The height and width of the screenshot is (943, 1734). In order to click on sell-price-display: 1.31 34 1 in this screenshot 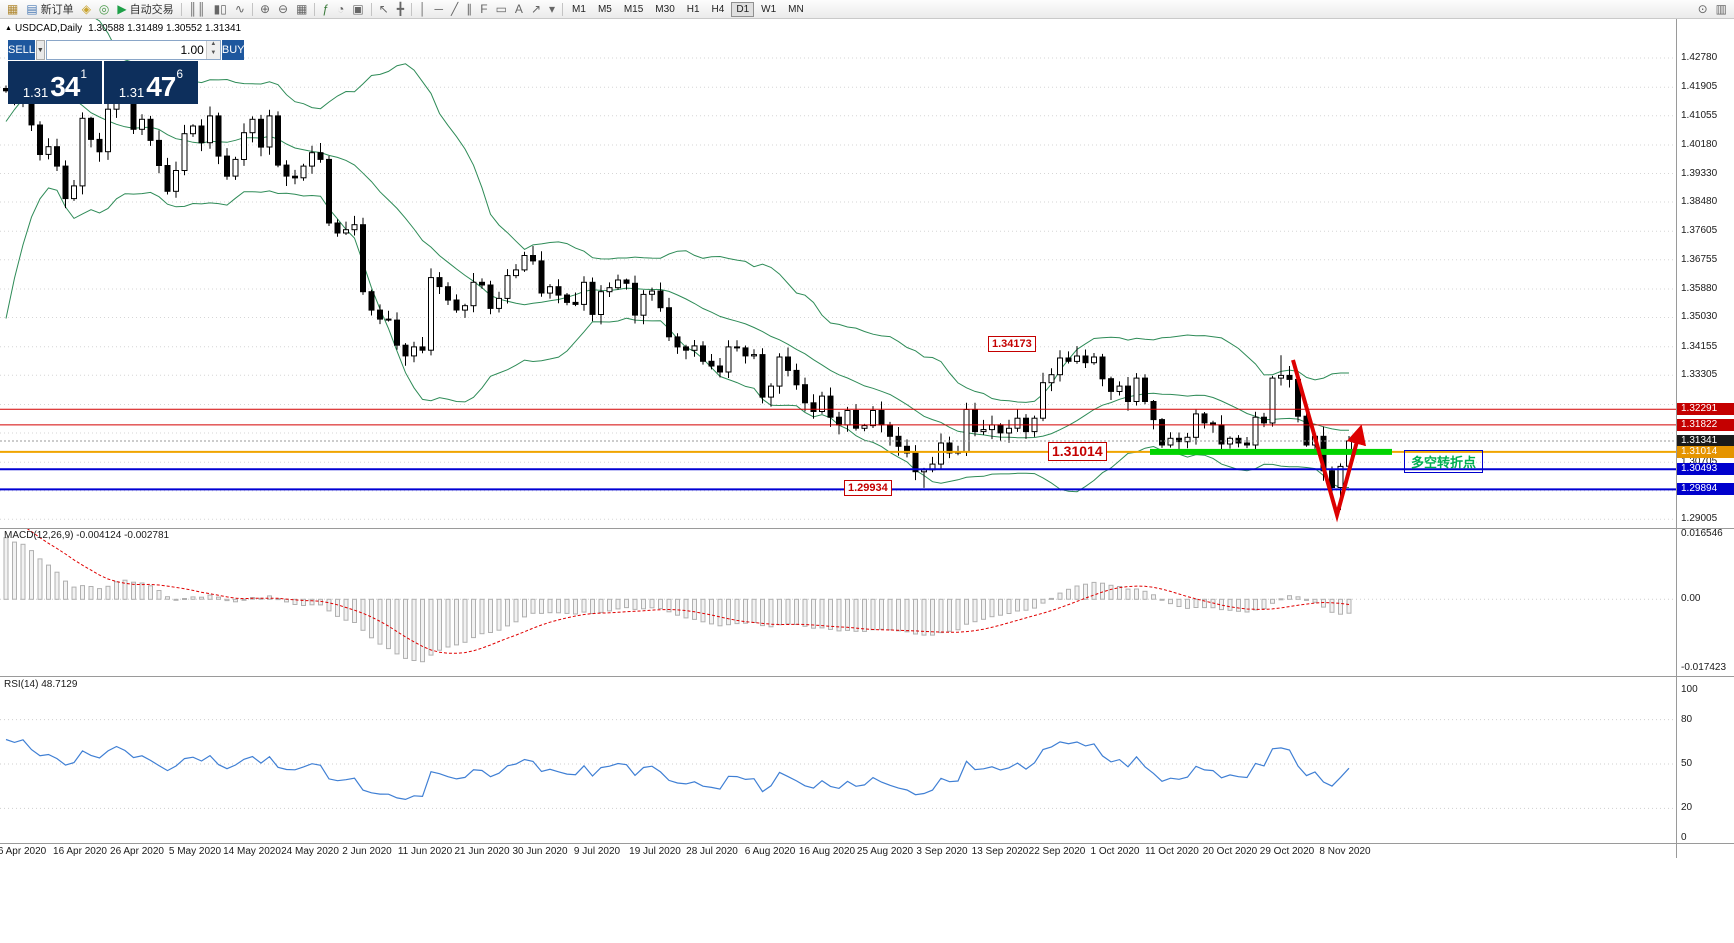, I will do `click(55, 82)`.